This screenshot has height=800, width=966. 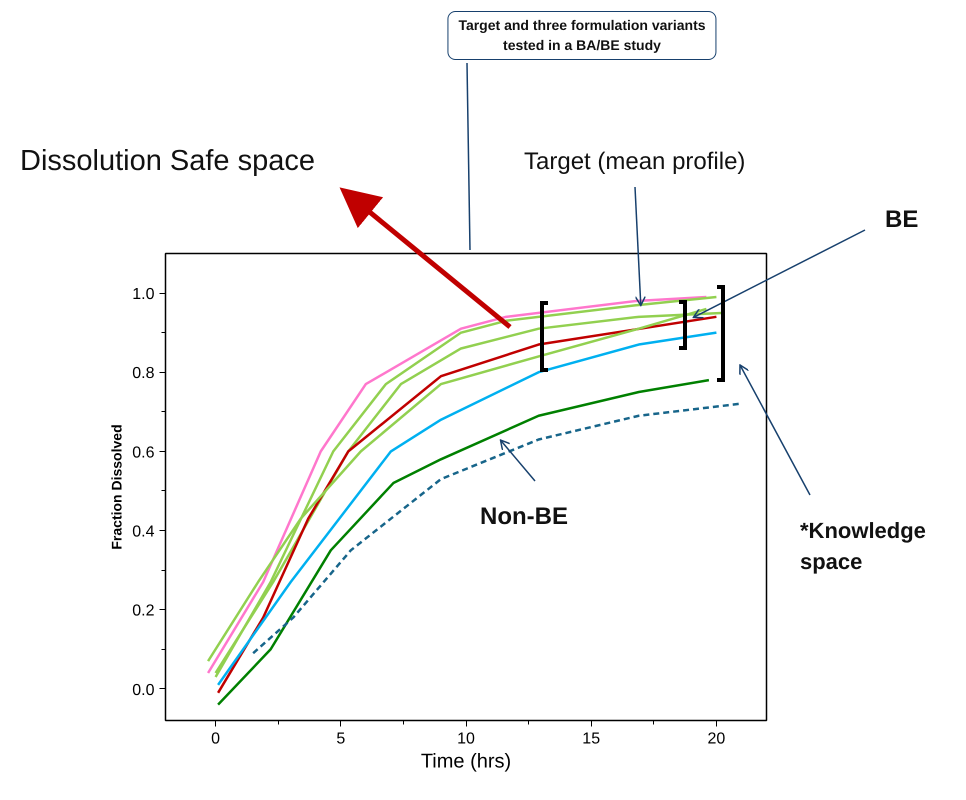 I want to click on x-tick-label: 10, so click(x=466, y=739).